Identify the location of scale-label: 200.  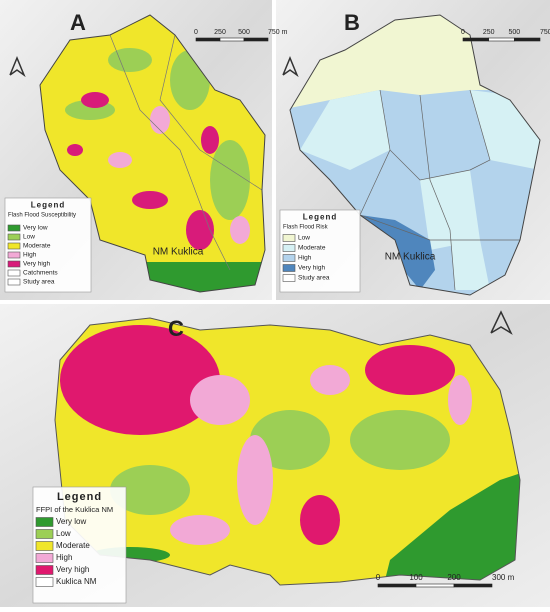
(454, 577).